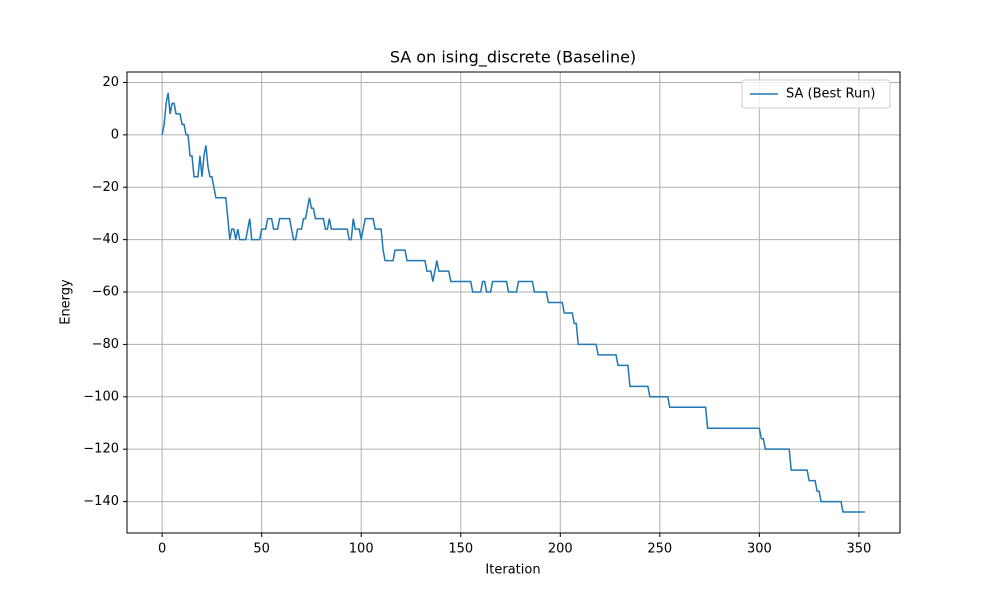  Describe the element at coordinates (101, 501) in the screenshot. I see `y-tick-label: −140` at that location.